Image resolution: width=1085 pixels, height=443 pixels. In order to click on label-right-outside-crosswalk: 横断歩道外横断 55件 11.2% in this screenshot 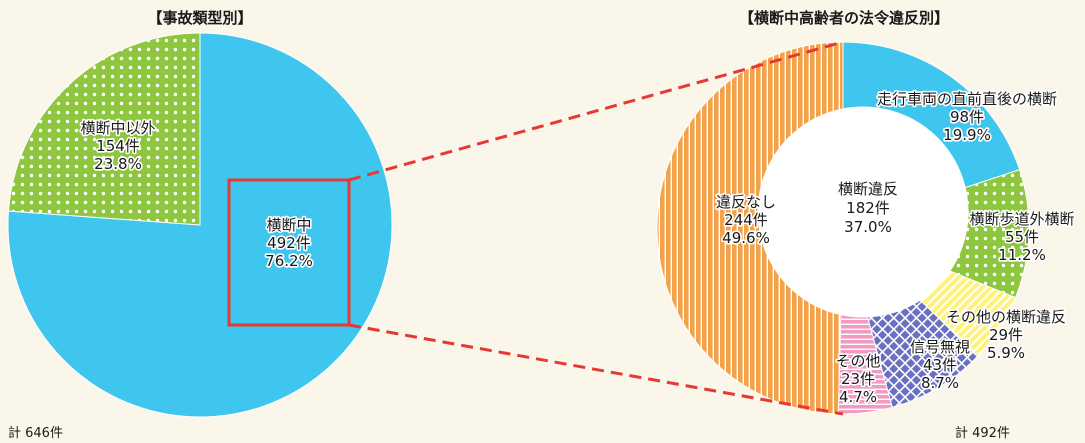, I will do `click(1021, 237)`.